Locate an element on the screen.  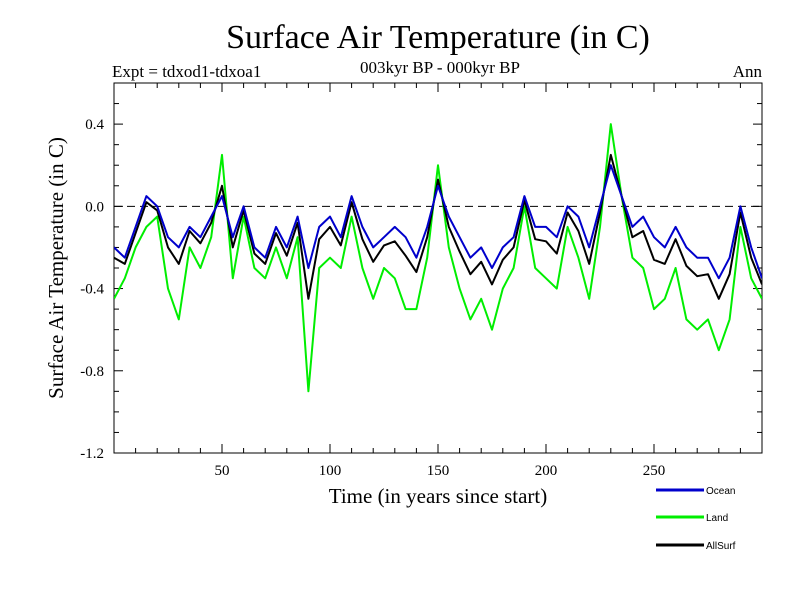
x-tick-label: 50 is located at coordinates (222, 471).